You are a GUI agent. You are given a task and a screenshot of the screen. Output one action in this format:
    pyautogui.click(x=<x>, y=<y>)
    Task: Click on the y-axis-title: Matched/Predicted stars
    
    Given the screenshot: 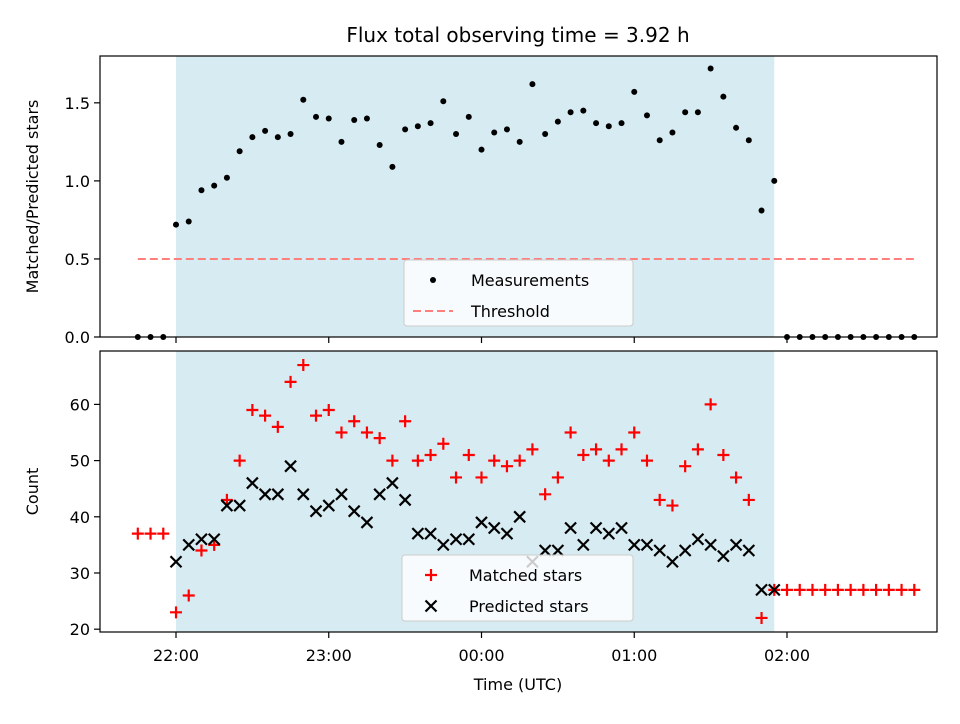 What is the action you would take?
    pyautogui.click(x=32, y=197)
    